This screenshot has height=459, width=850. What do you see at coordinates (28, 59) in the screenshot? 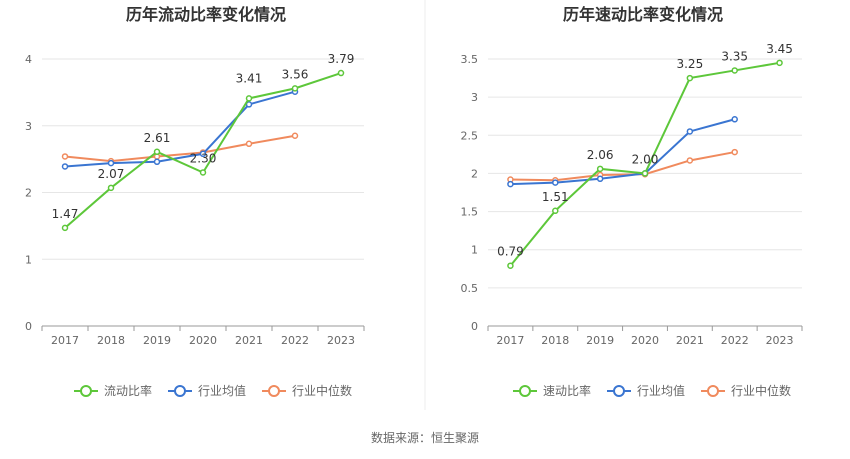
I see `y-tick-label: 4` at bounding box center [28, 59].